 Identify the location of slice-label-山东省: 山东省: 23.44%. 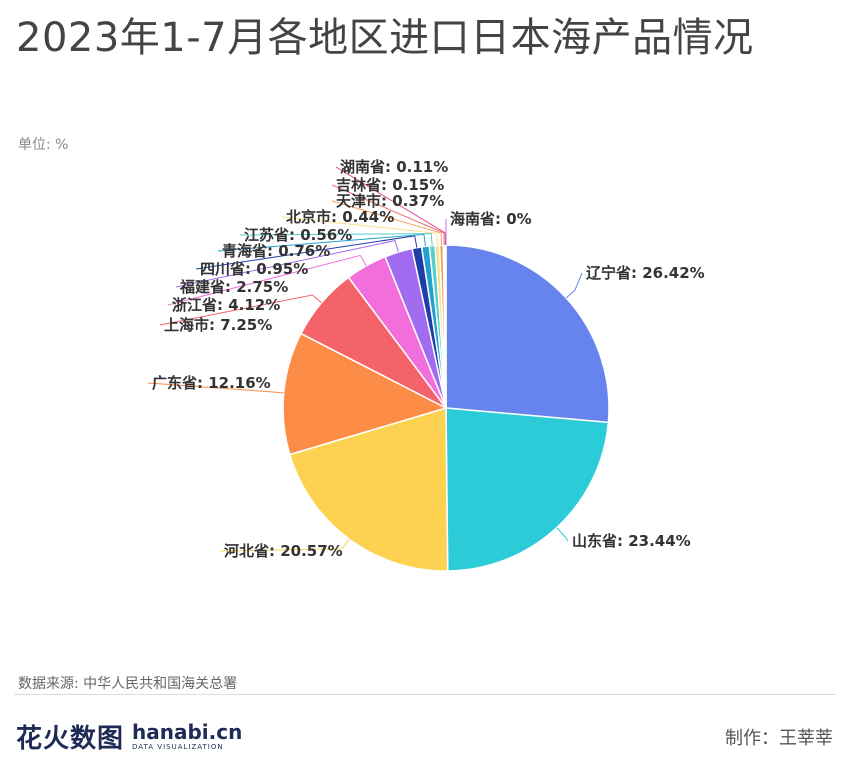
(631, 541).